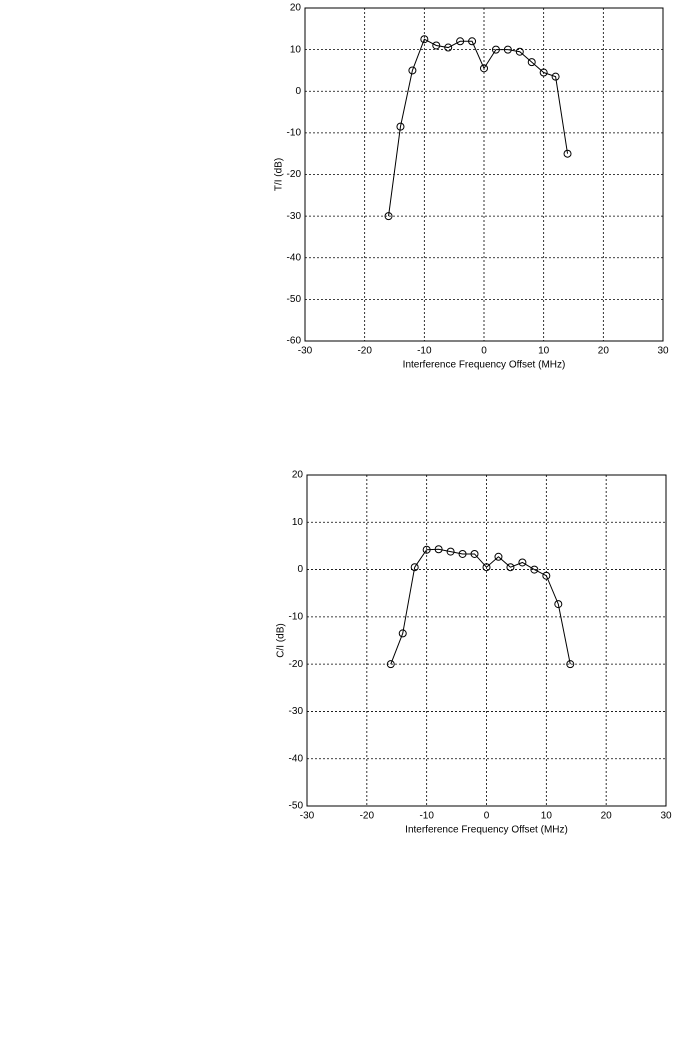 The image size is (678, 1049). Describe the element at coordinates (279, 174) in the screenshot. I see `y-axis-label: T/I (dB)` at that location.